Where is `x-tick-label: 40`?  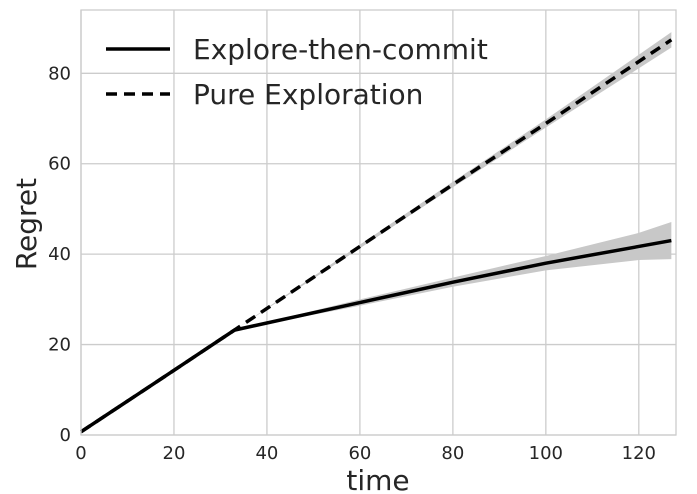 x-tick-label: 40 is located at coordinates (266, 453).